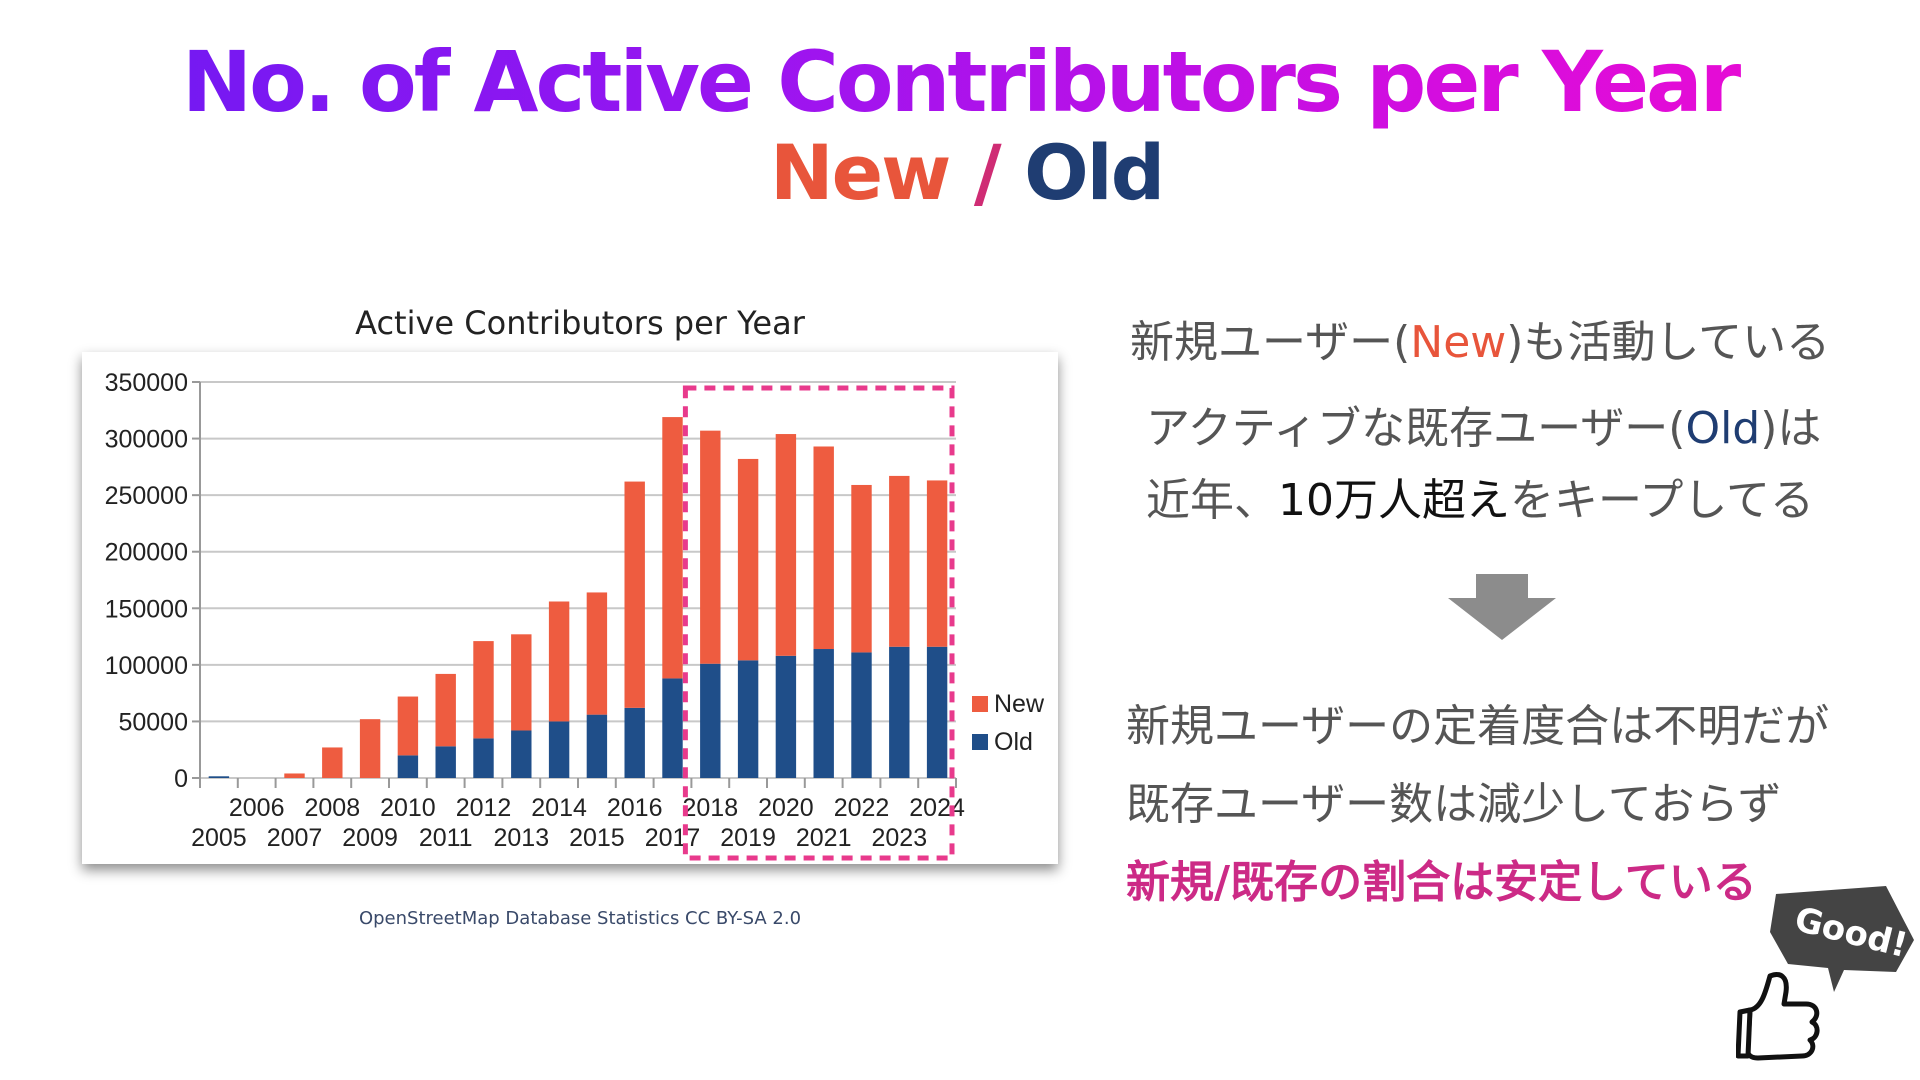 This screenshot has height=1080, width=1920. I want to click on x-tick-label: 2006, so click(257, 808).